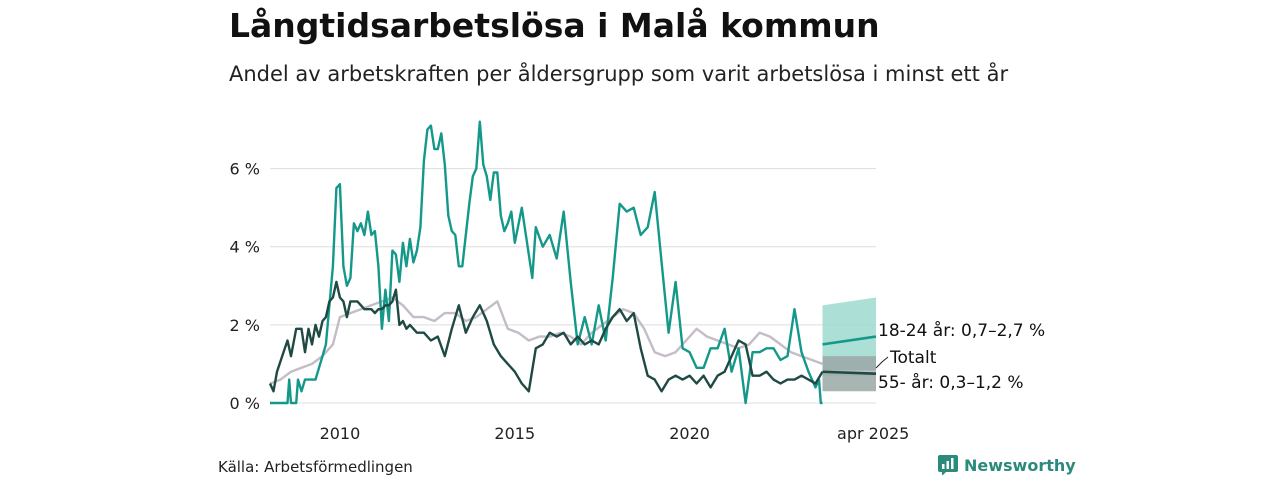 The width and height of the screenshot is (1280, 480). Describe the element at coordinates (882, 362) in the screenshot. I see `label-leader-line` at that location.